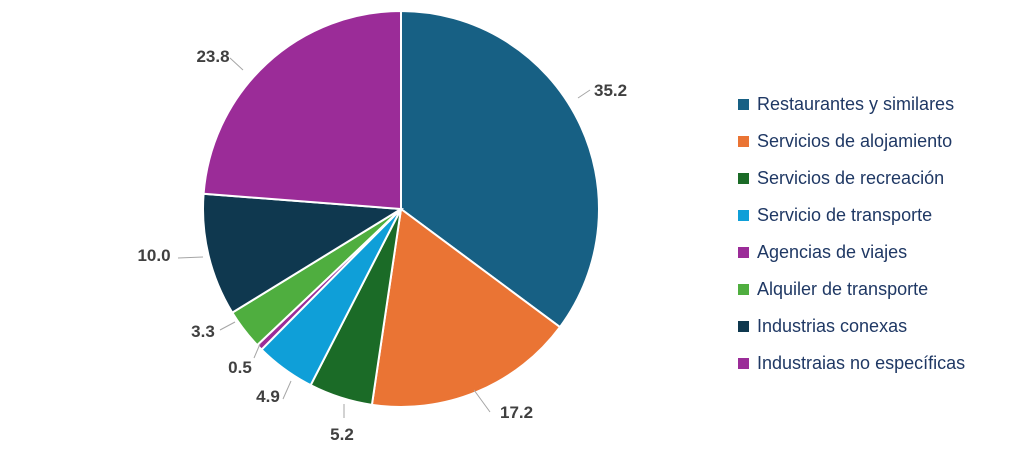 The image size is (1024, 454). I want to click on leader-line-alquiler, so click(227, 326).